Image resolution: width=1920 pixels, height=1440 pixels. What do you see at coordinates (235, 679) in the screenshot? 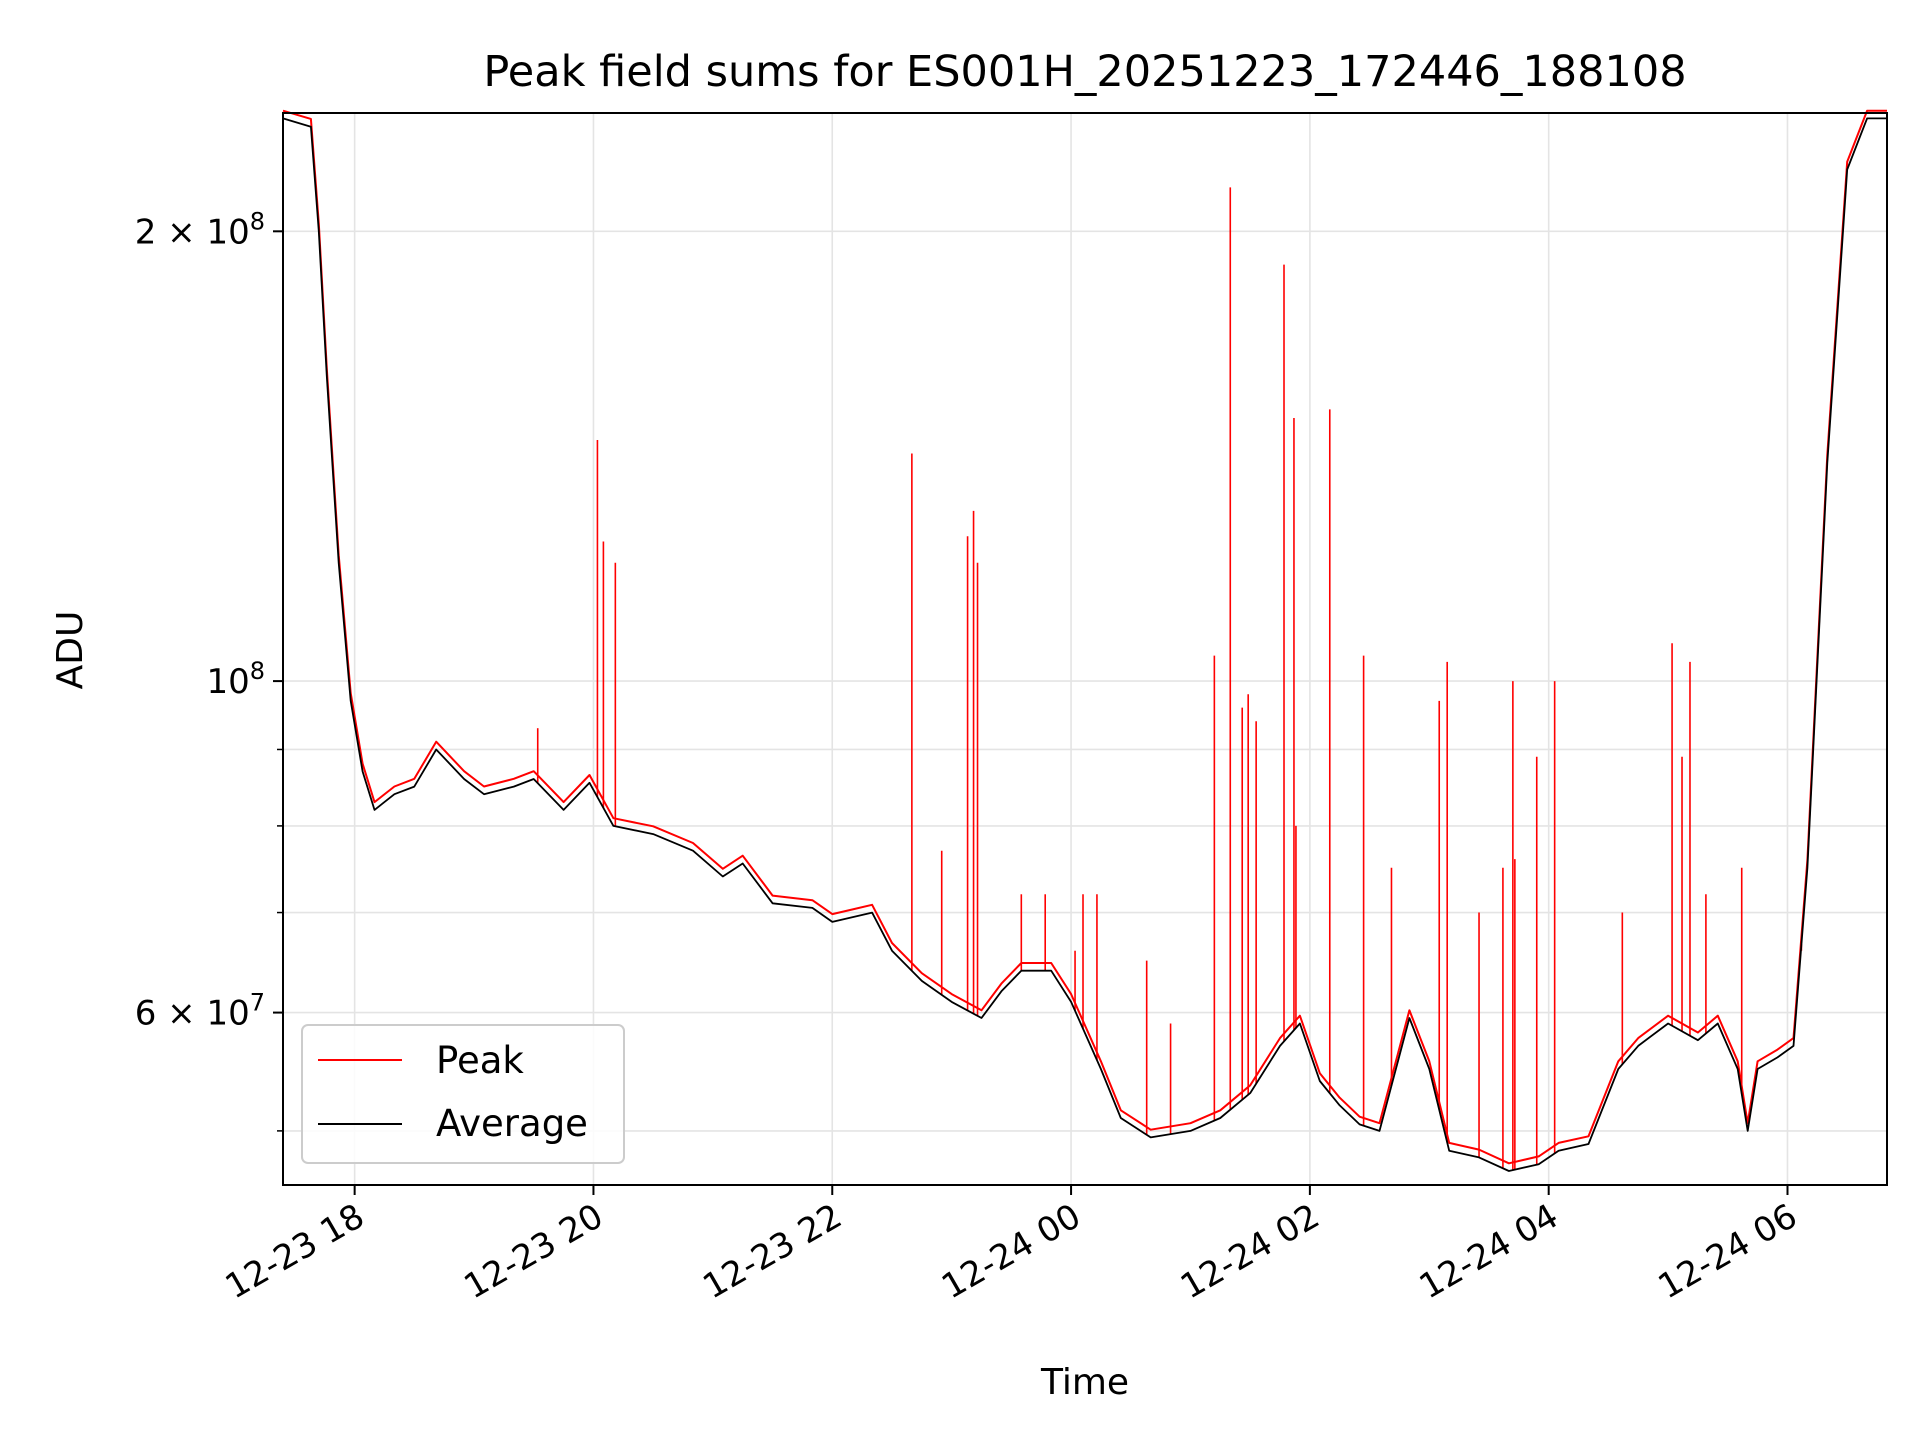
I see `y-tick-label: 108` at bounding box center [235, 679].